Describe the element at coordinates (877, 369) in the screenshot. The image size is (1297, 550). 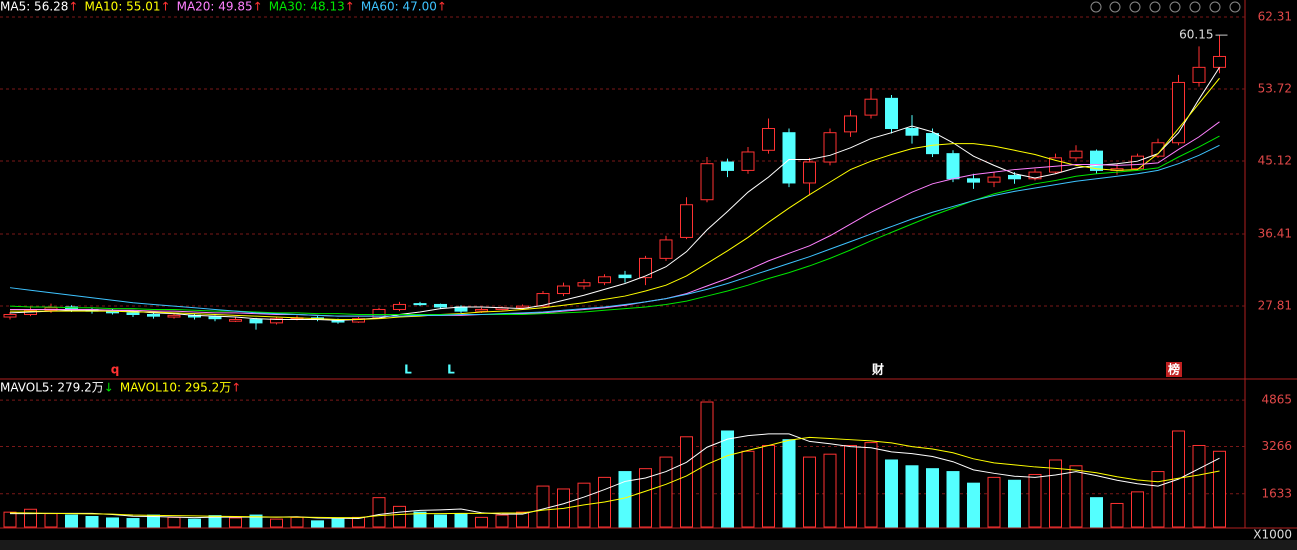
I see `event-marker: 财` at that location.